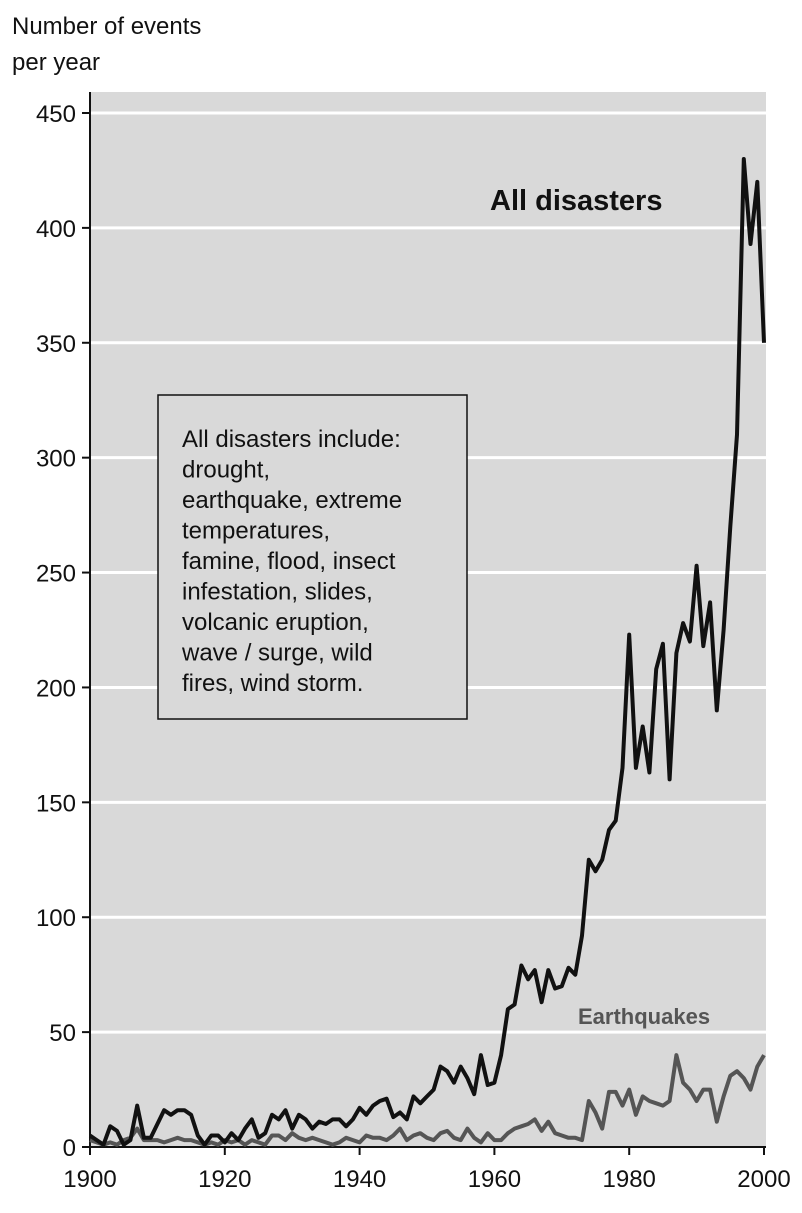  What do you see at coordinates (56, 459) in the screenshot?
I see `y-tick-label: 300` at bounding box center [56, 459].